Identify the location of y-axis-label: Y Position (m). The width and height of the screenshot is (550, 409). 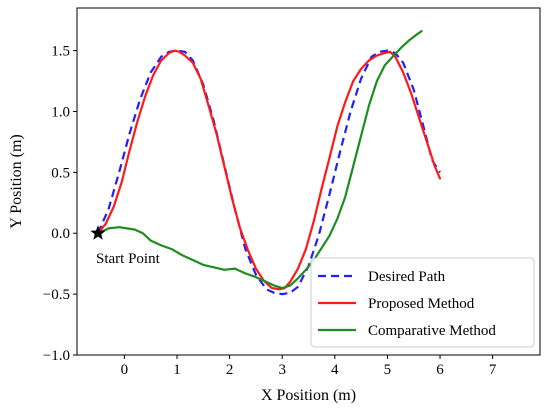
(16, 181).